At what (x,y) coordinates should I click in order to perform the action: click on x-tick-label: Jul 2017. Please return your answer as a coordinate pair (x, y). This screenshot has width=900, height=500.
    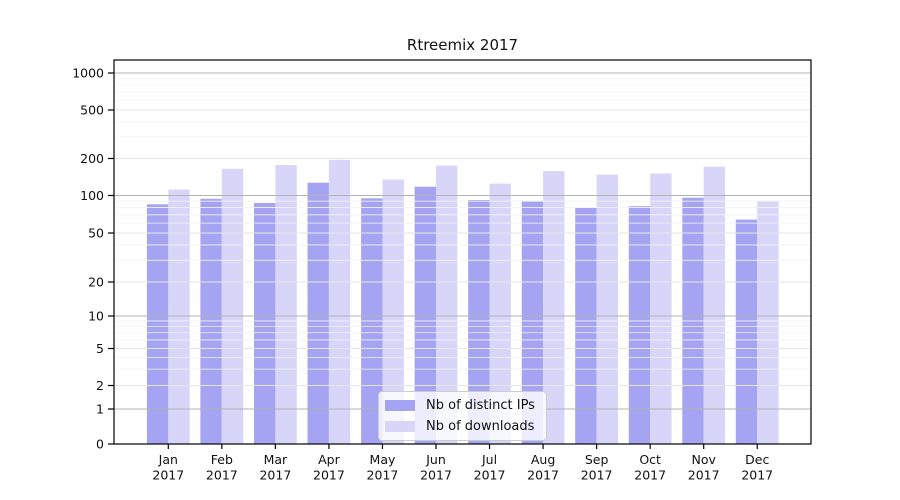
    Looking at the image, I should click on (490, 467).